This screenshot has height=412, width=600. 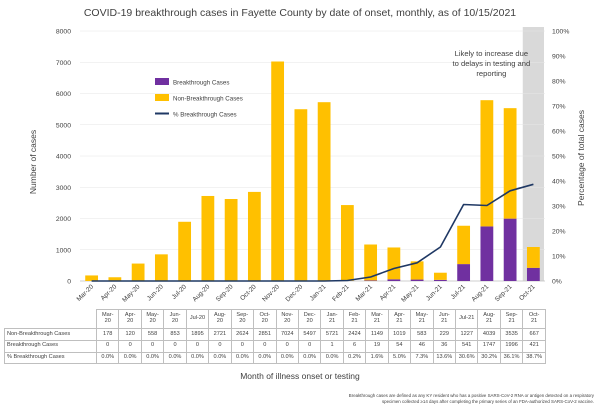 What do you see at coordinates (534, 334) in the screenshot?
I see `table-cell: 667` at bounding box center [534, 334].